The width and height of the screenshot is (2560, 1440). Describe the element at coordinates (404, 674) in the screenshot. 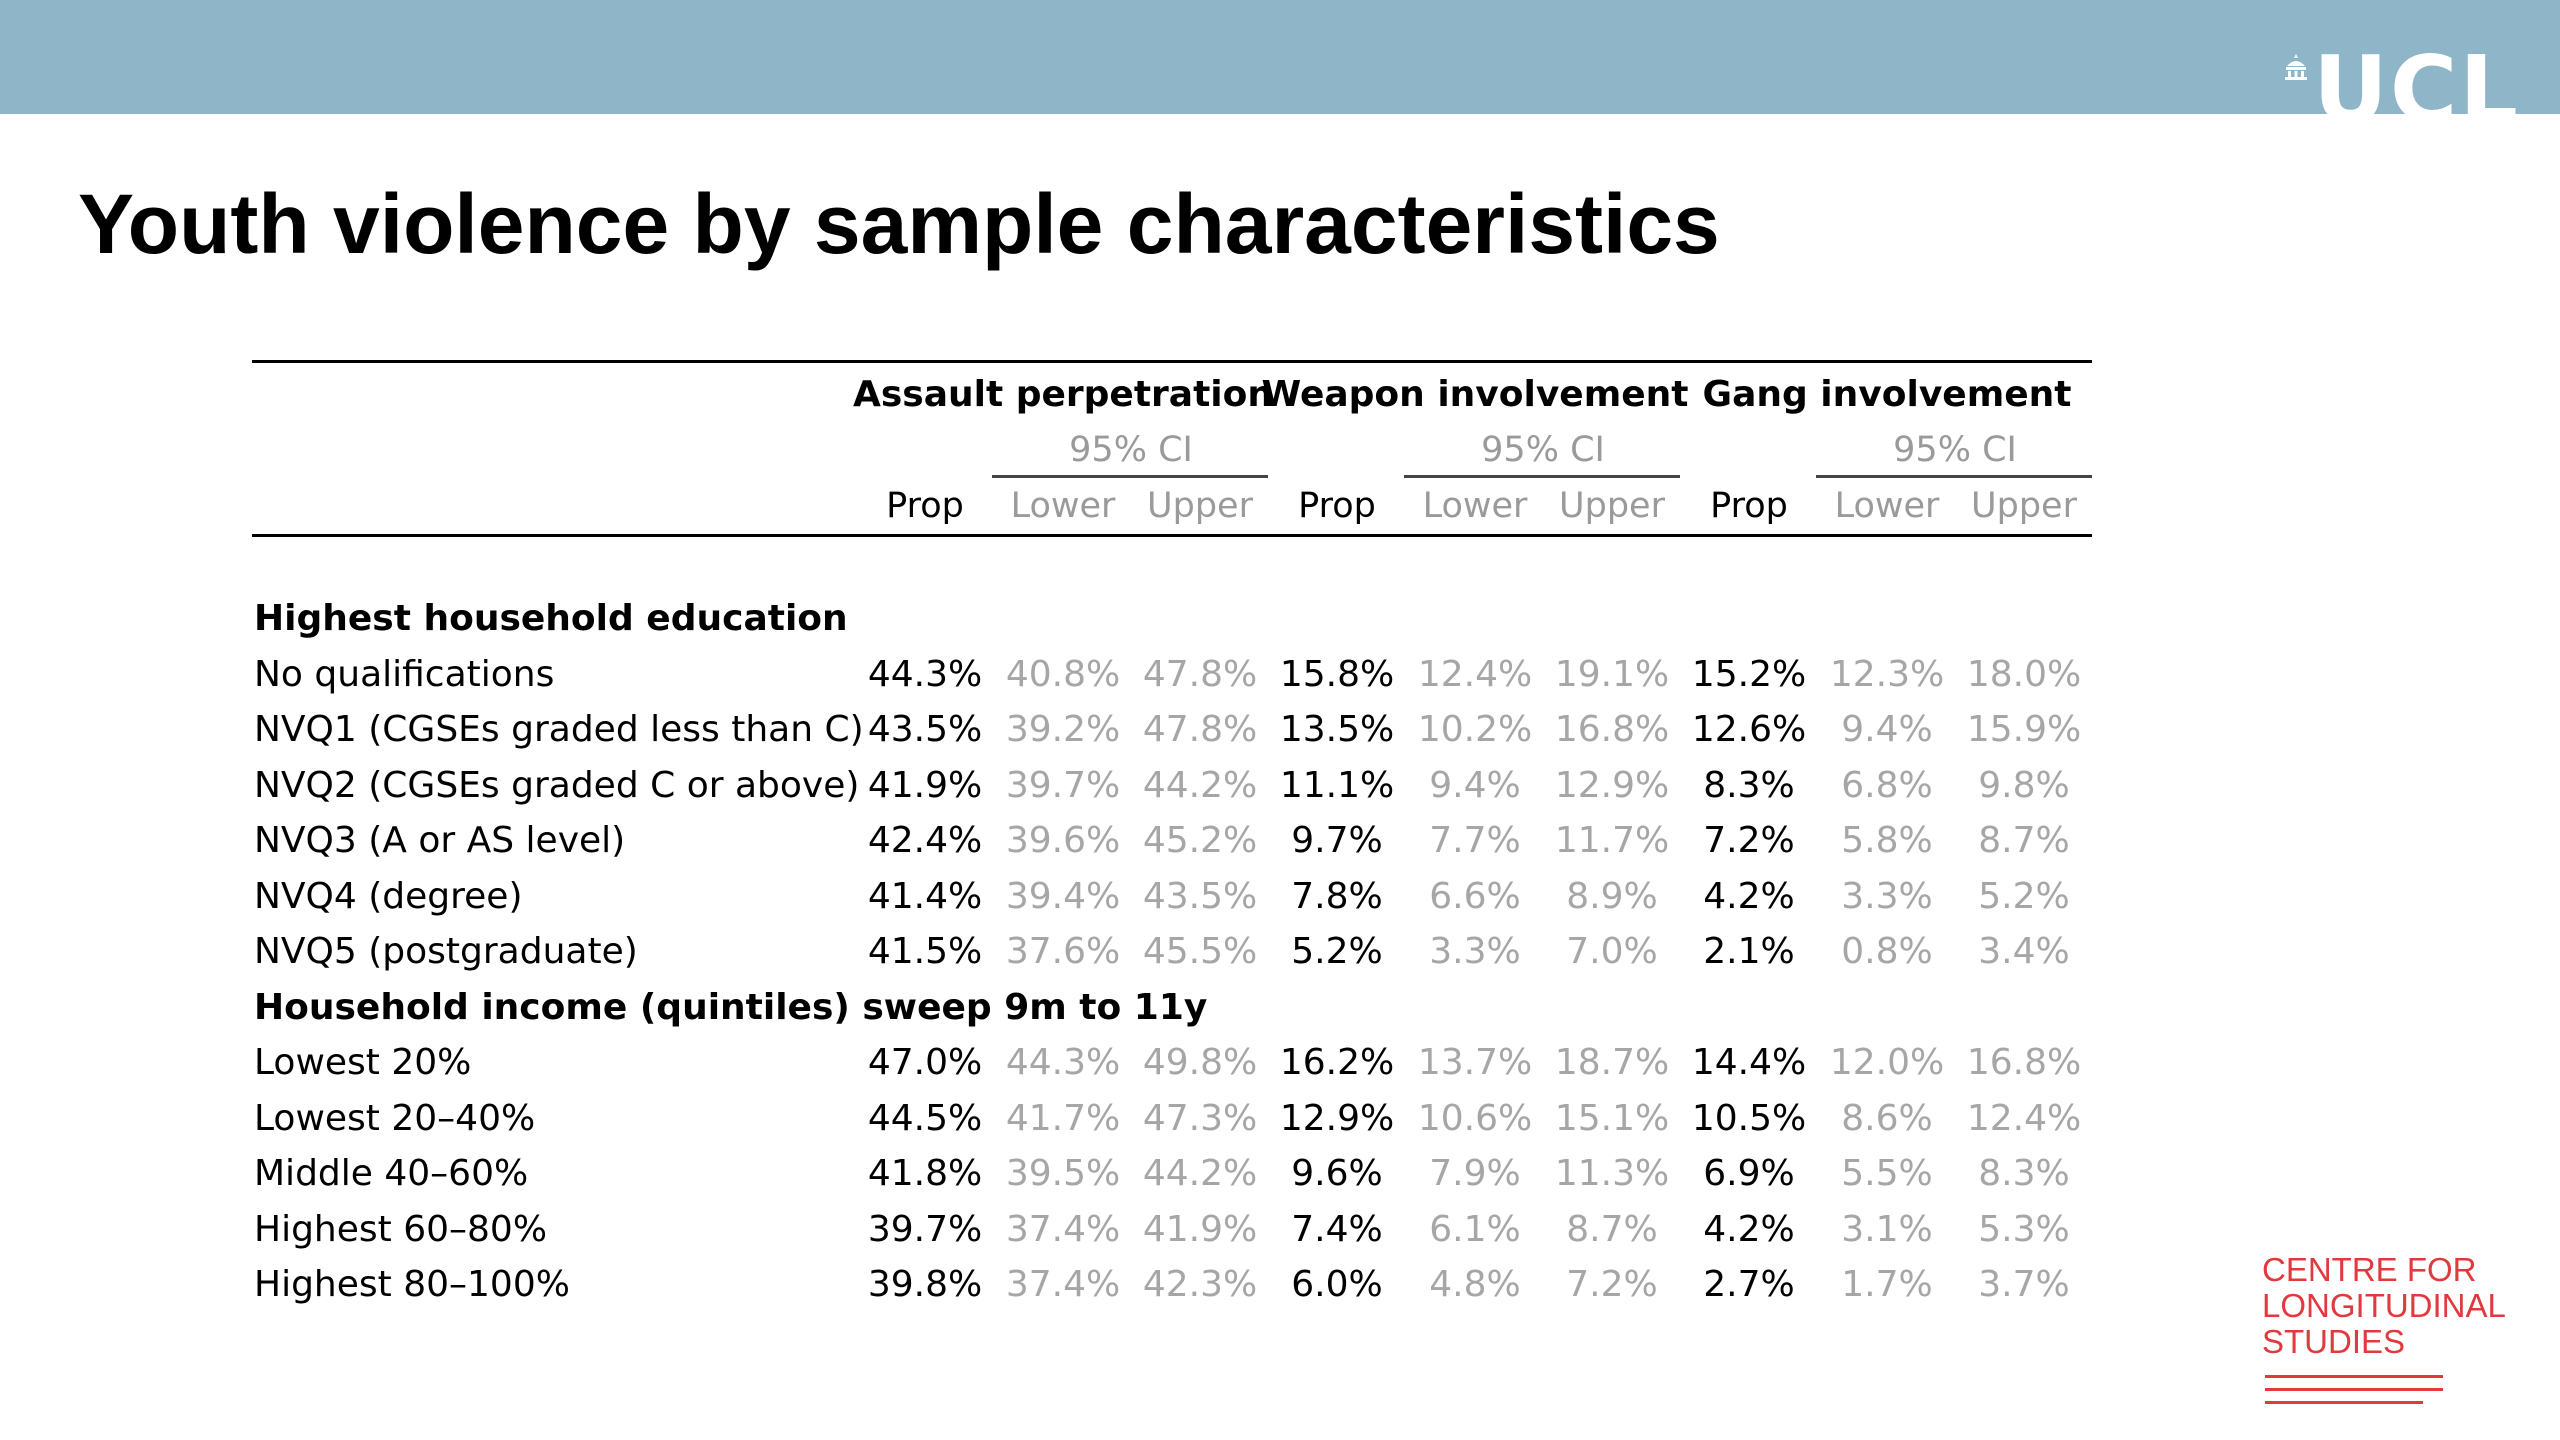

I see `row-label: No qualifications` at that location.